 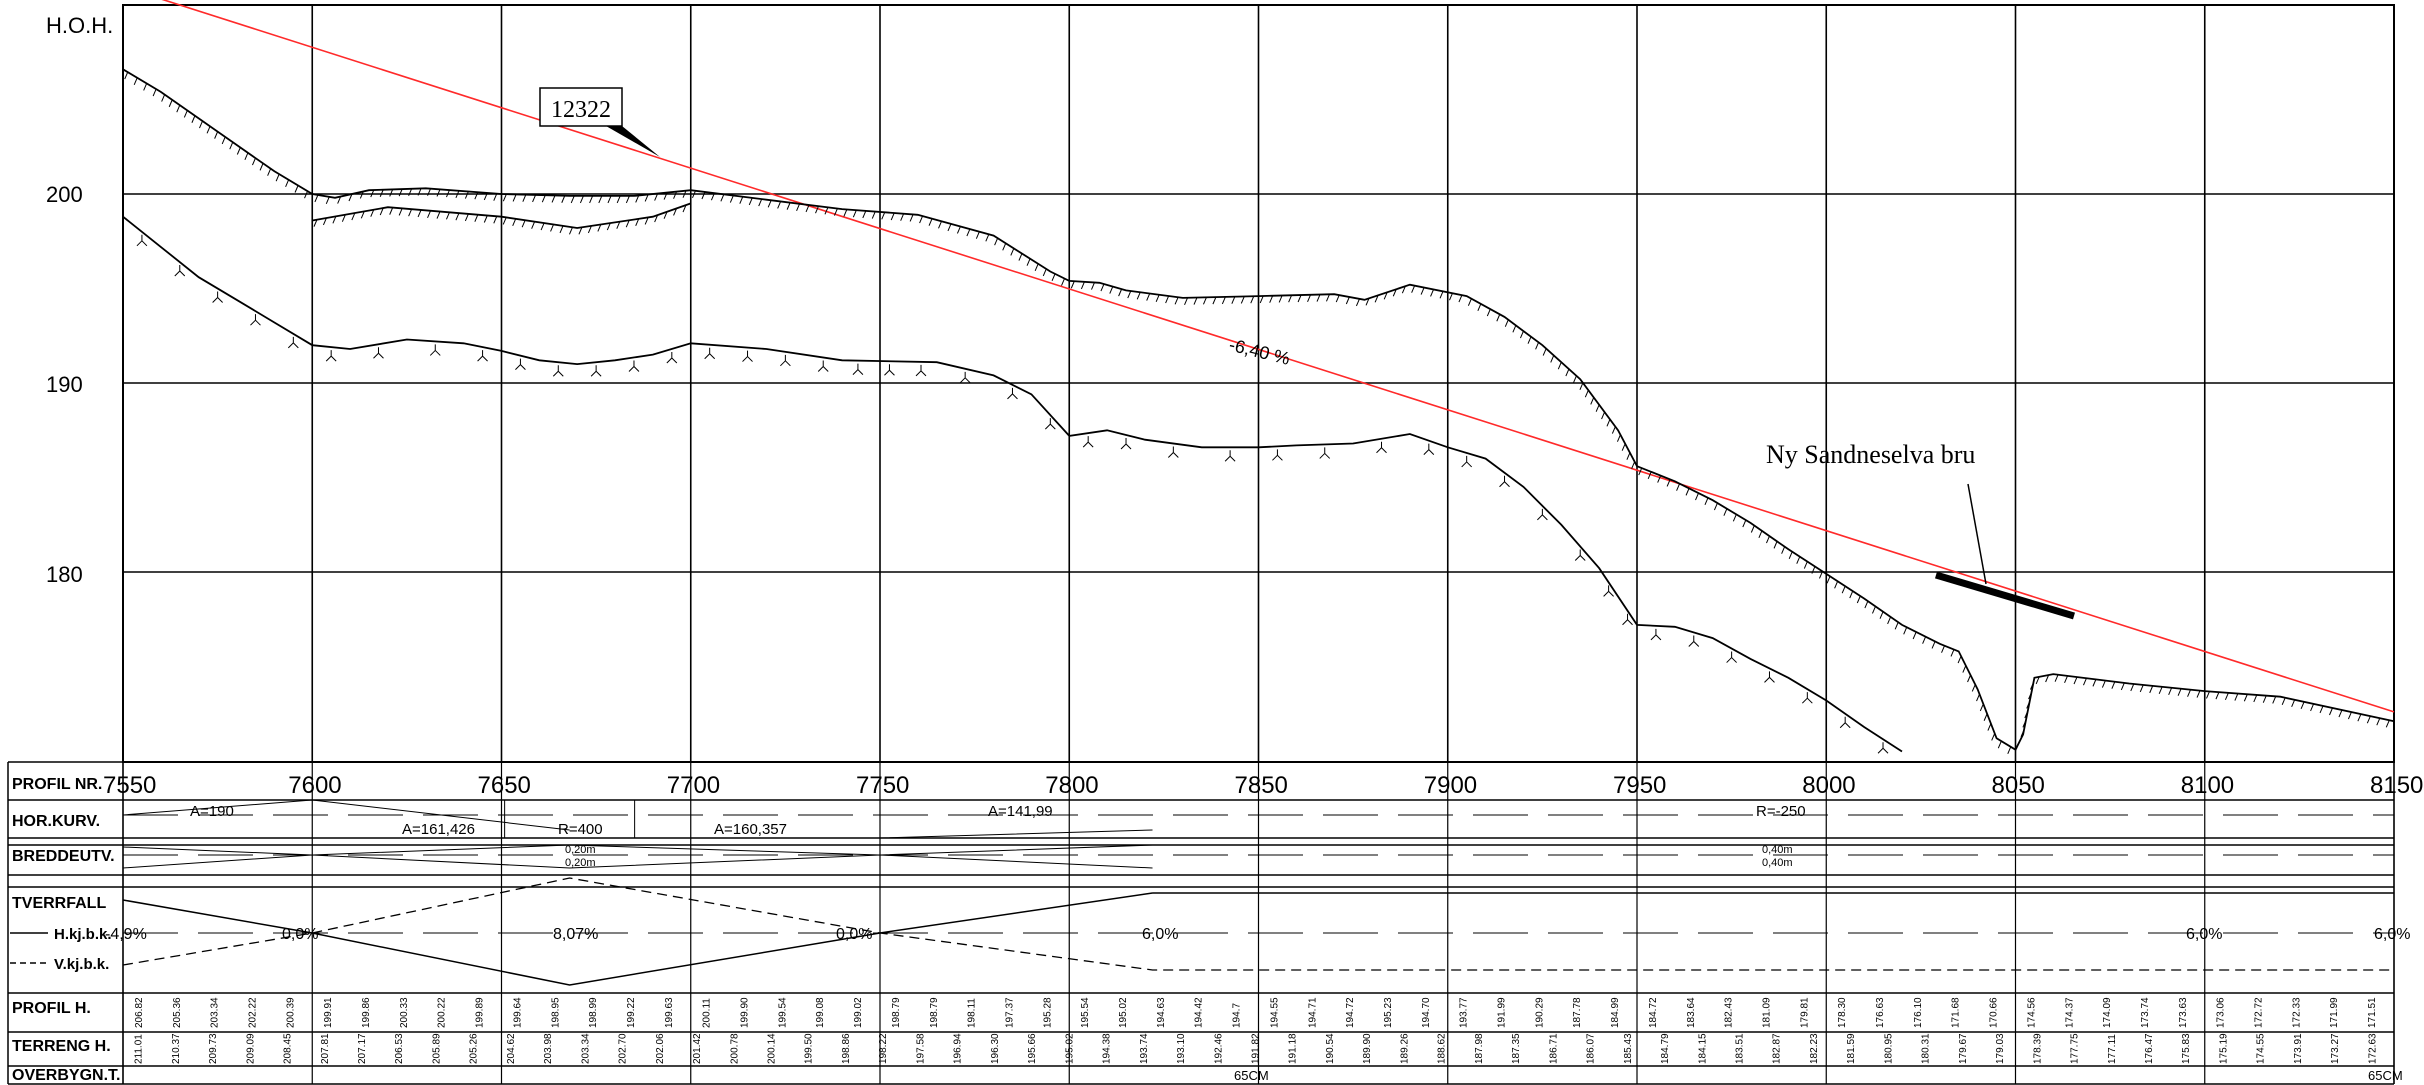 What do you see at coordinates (2075, 1048) in the screenshot?
I see `terreng-h-value: 177.75` at bounding box center [2075, 1048].